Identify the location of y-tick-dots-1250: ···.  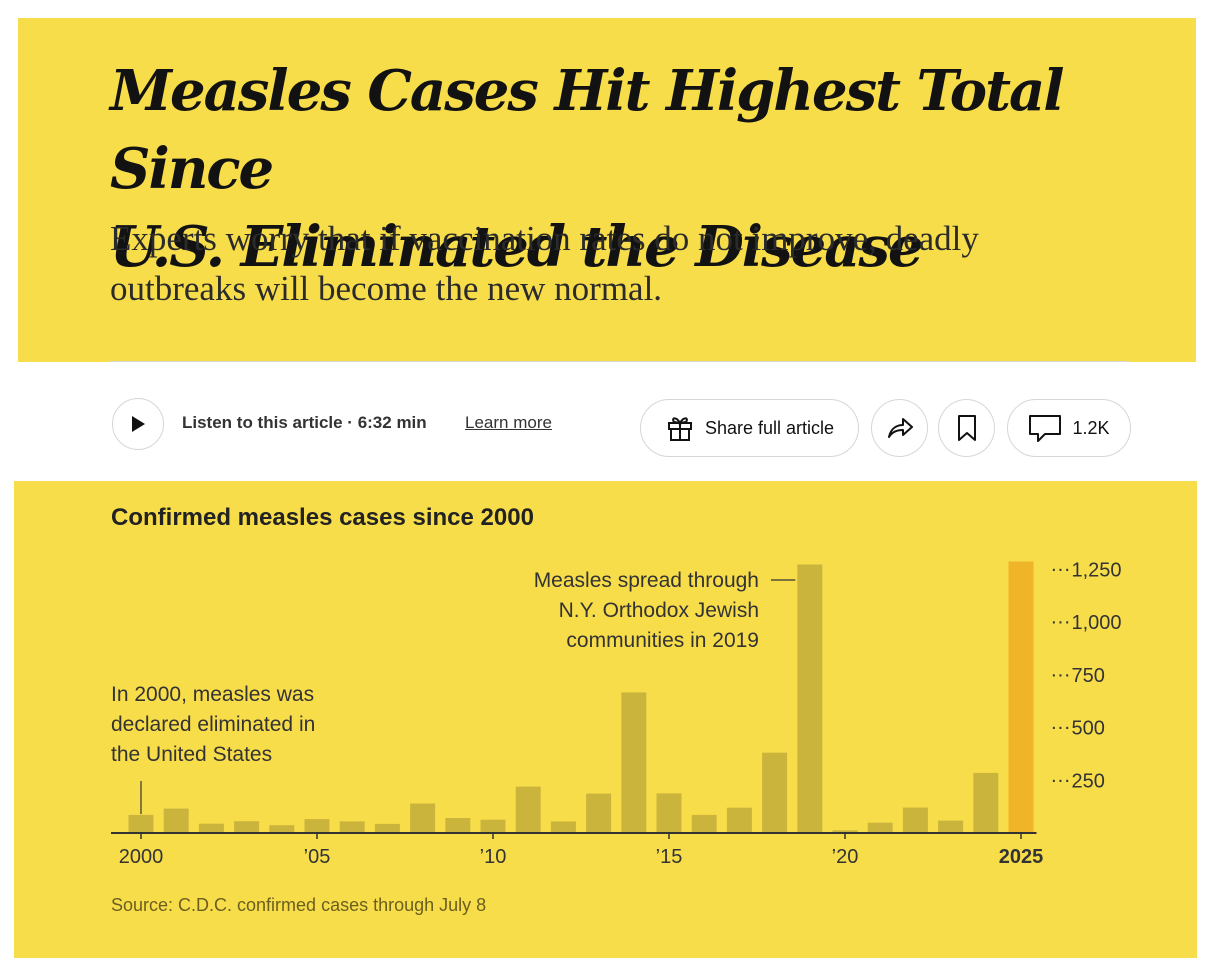
(1061, 570).